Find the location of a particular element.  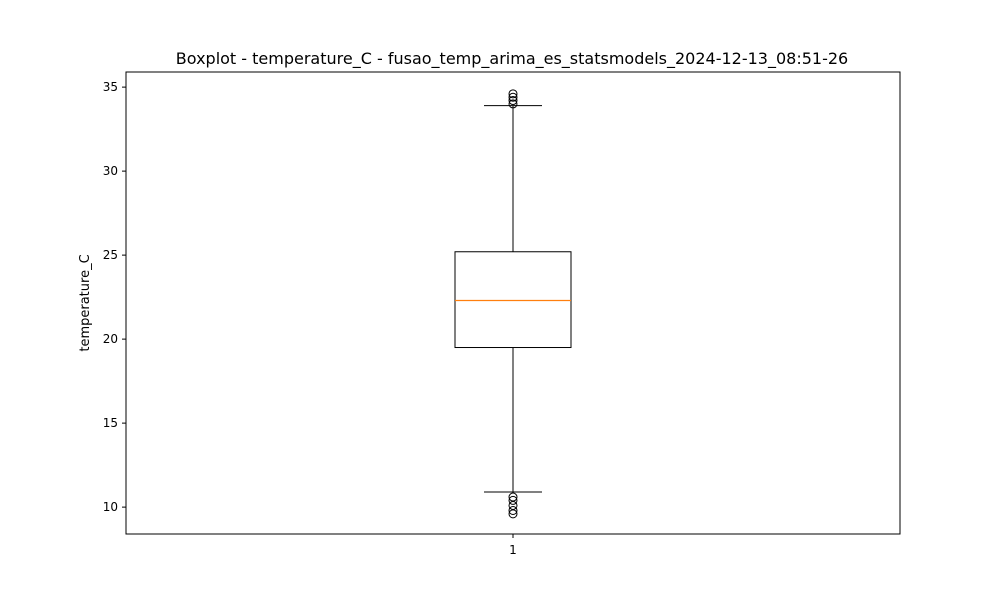

y-tick-label: 10 is located at coordinates (110, 507).